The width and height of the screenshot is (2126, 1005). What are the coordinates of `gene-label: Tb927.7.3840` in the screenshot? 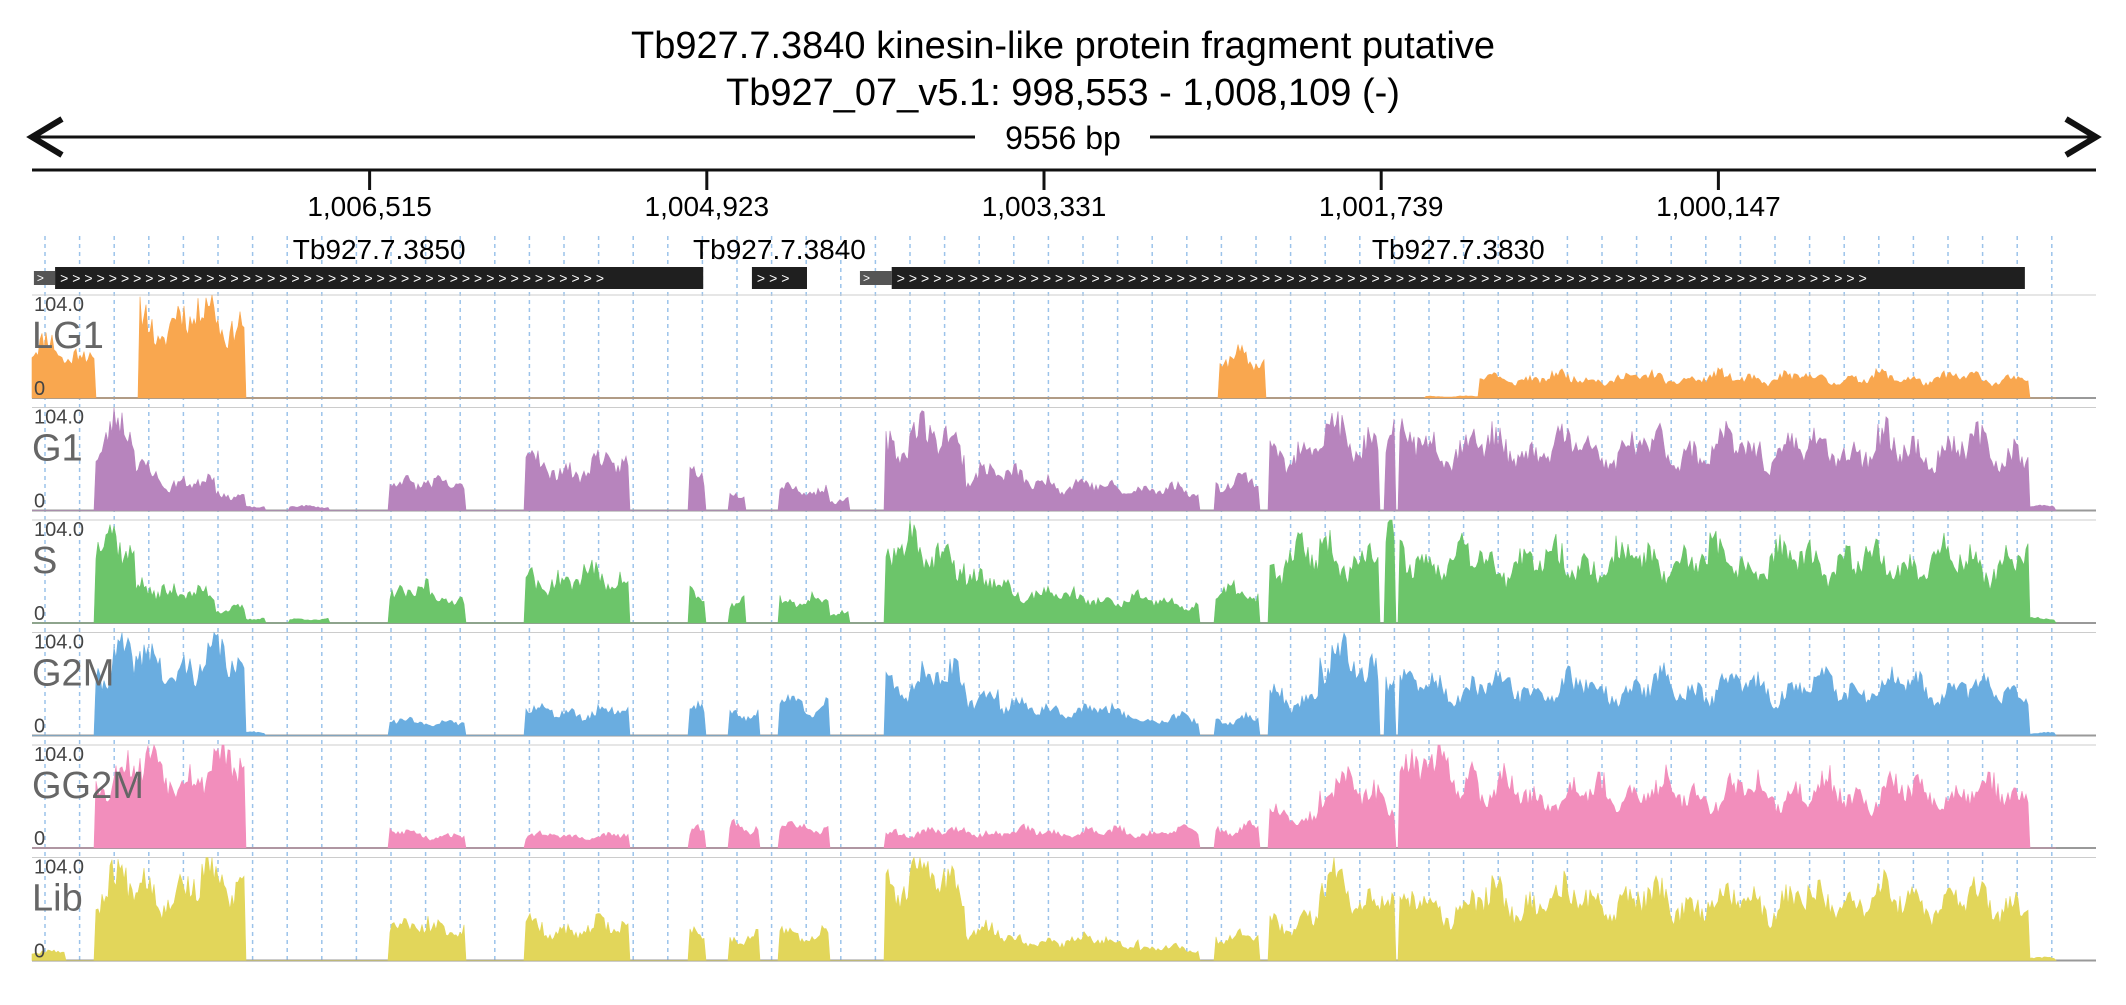 It's located at (779, 249).